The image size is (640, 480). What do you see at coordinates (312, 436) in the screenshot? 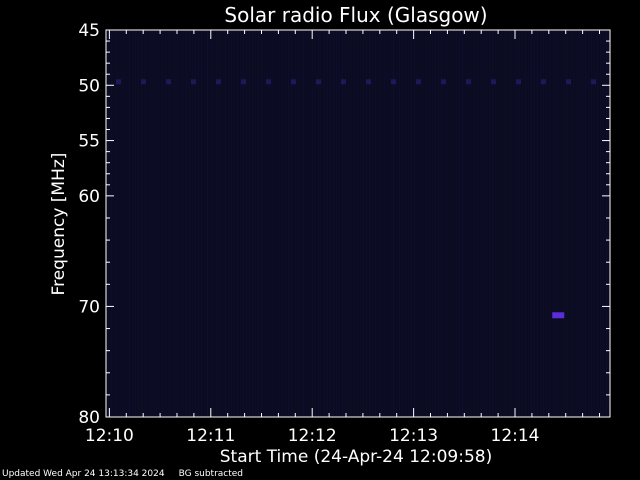
I see `x-tick-label: 12:12` at bounding box center [312, 436].